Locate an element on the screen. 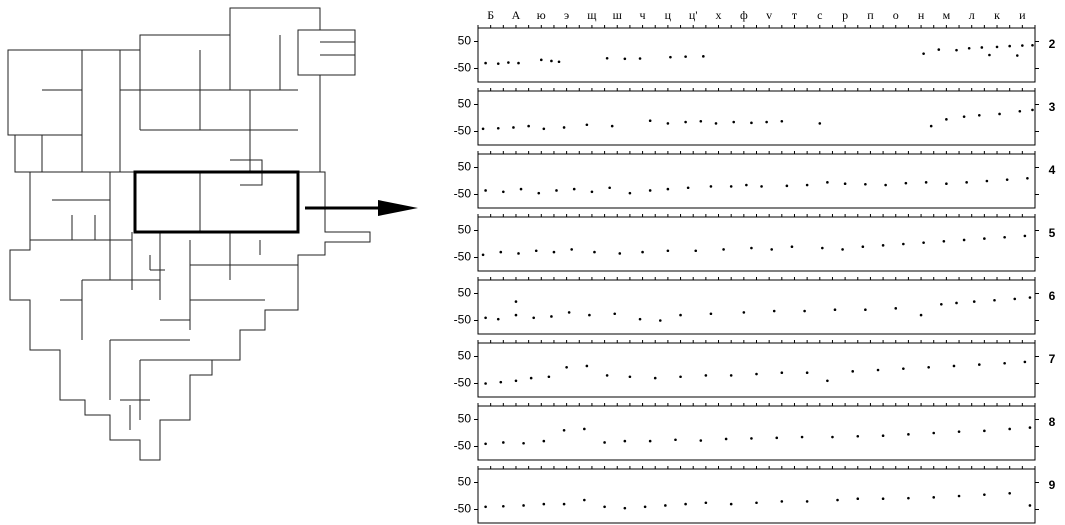 The width and height of the screenshot is (1065, 525). panel-label: 6 is located at coordinates (1052, 296).